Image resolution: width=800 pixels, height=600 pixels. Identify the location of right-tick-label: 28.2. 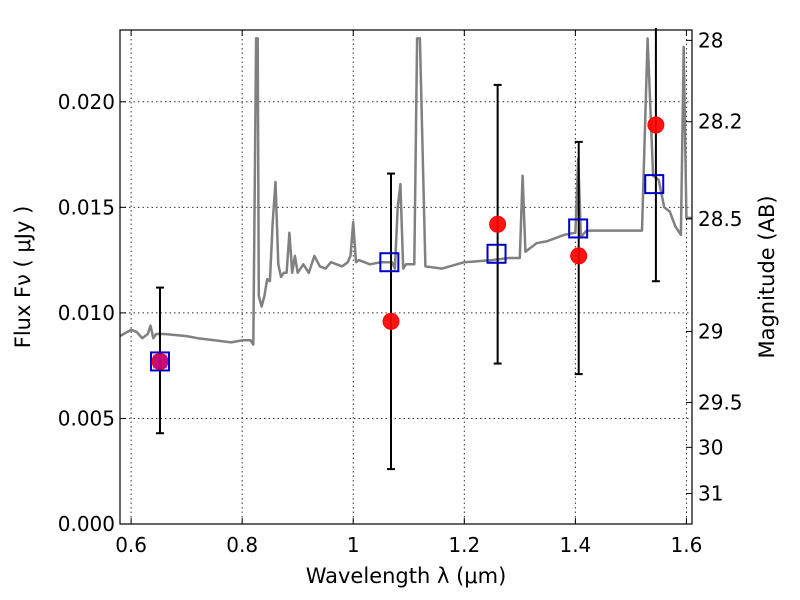
(720, 122).